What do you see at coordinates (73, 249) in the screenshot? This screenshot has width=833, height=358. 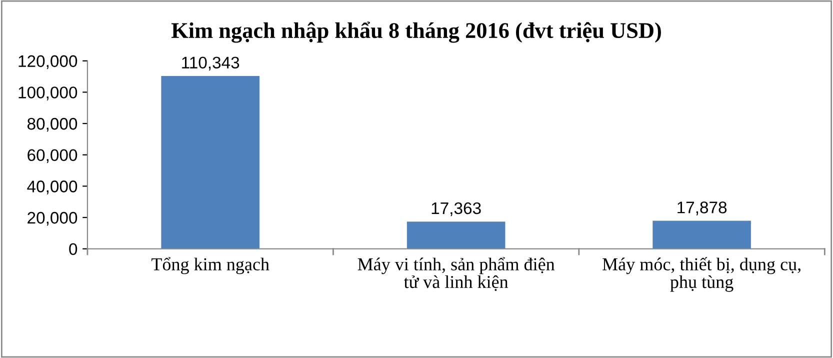 I see `y-tick-label: 0` at bounding box center [73, 249].